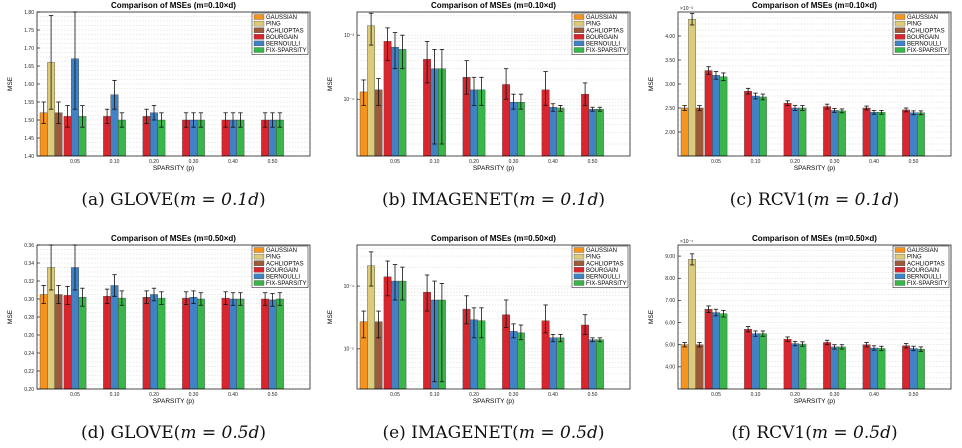 This screenshot has height=448, width=962. Describe the element at coordinates (285, 31) in the screenshot. I see `legend-entry: ACHLIOPTAS` at that location.